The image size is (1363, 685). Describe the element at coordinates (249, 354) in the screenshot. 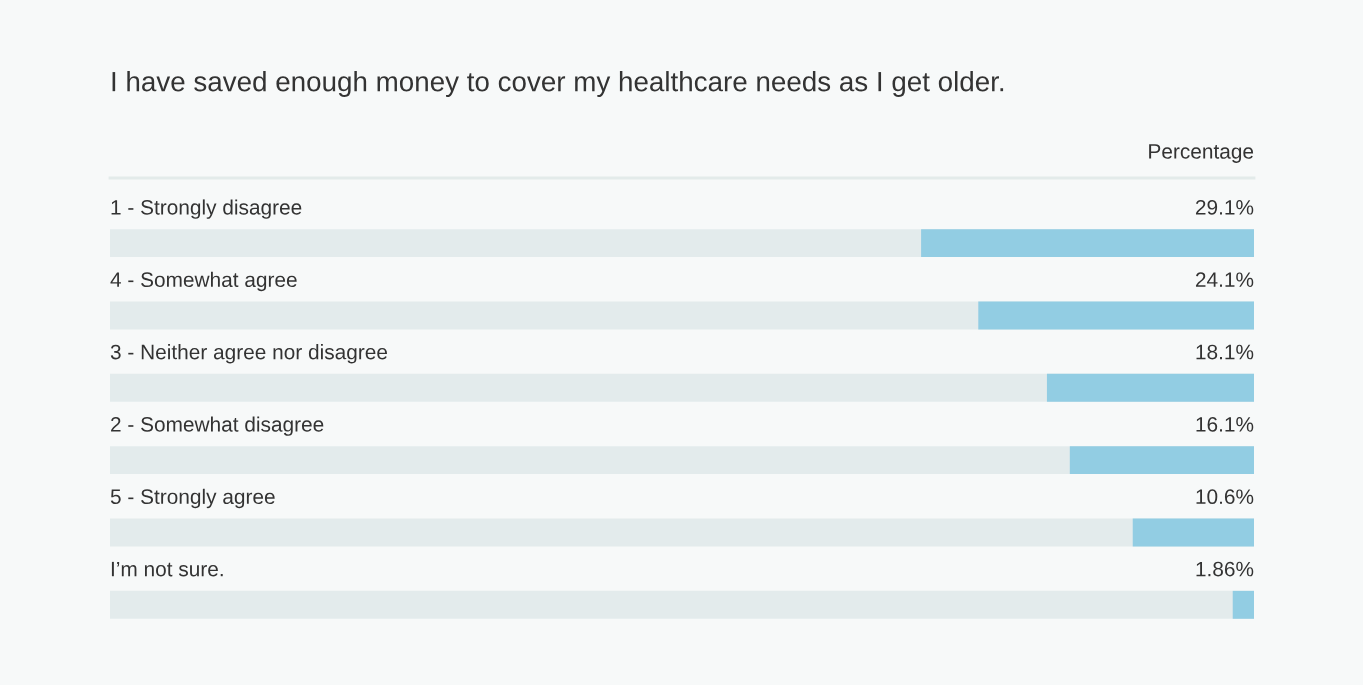

I see `y-tick-label: 3 - Neither agree nor disagree` at that location.